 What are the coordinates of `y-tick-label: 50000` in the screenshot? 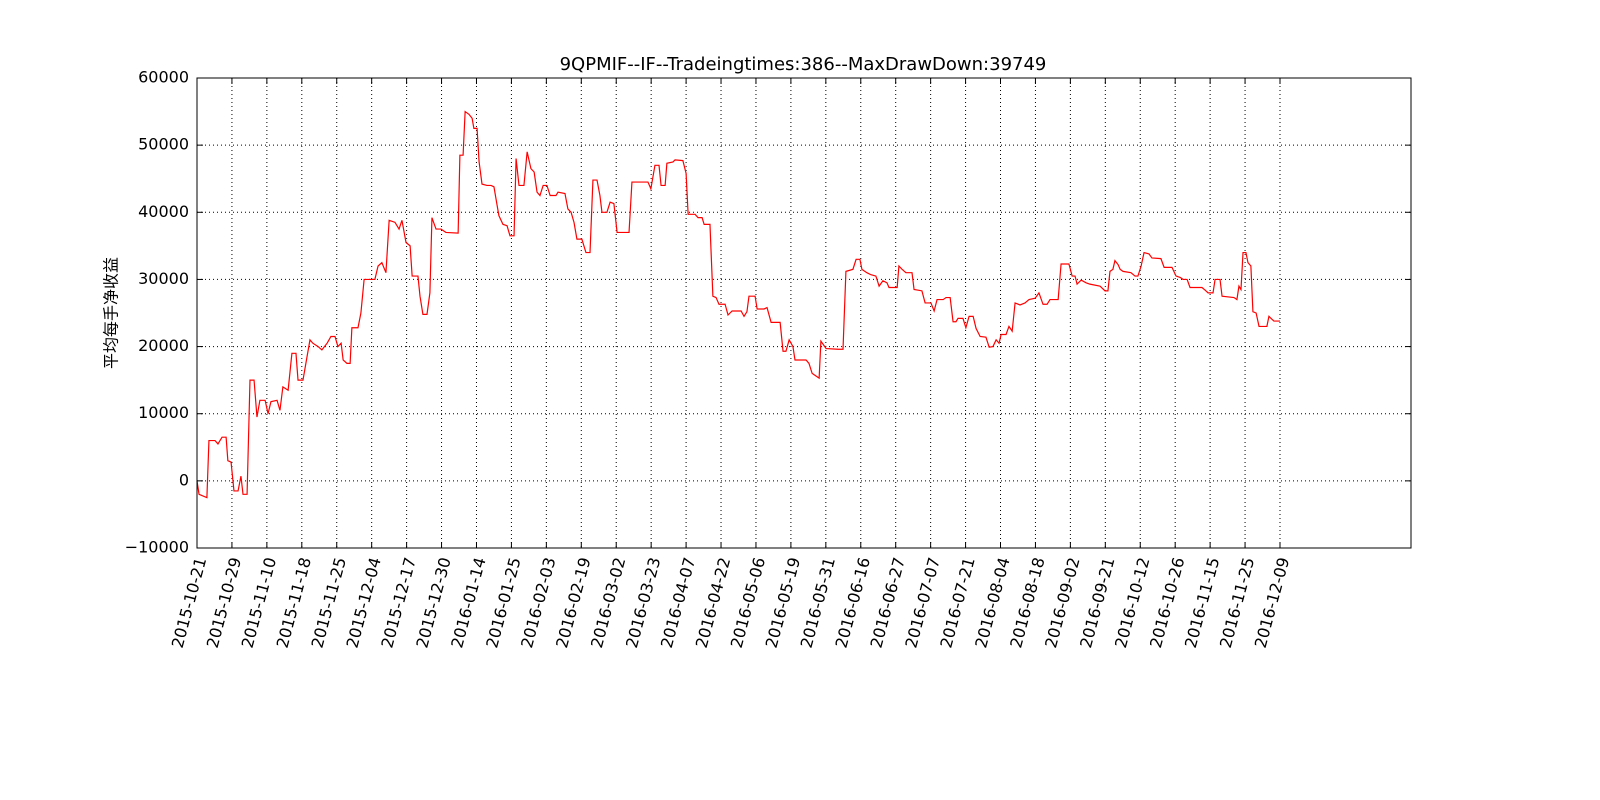 It's located at (163, 144).